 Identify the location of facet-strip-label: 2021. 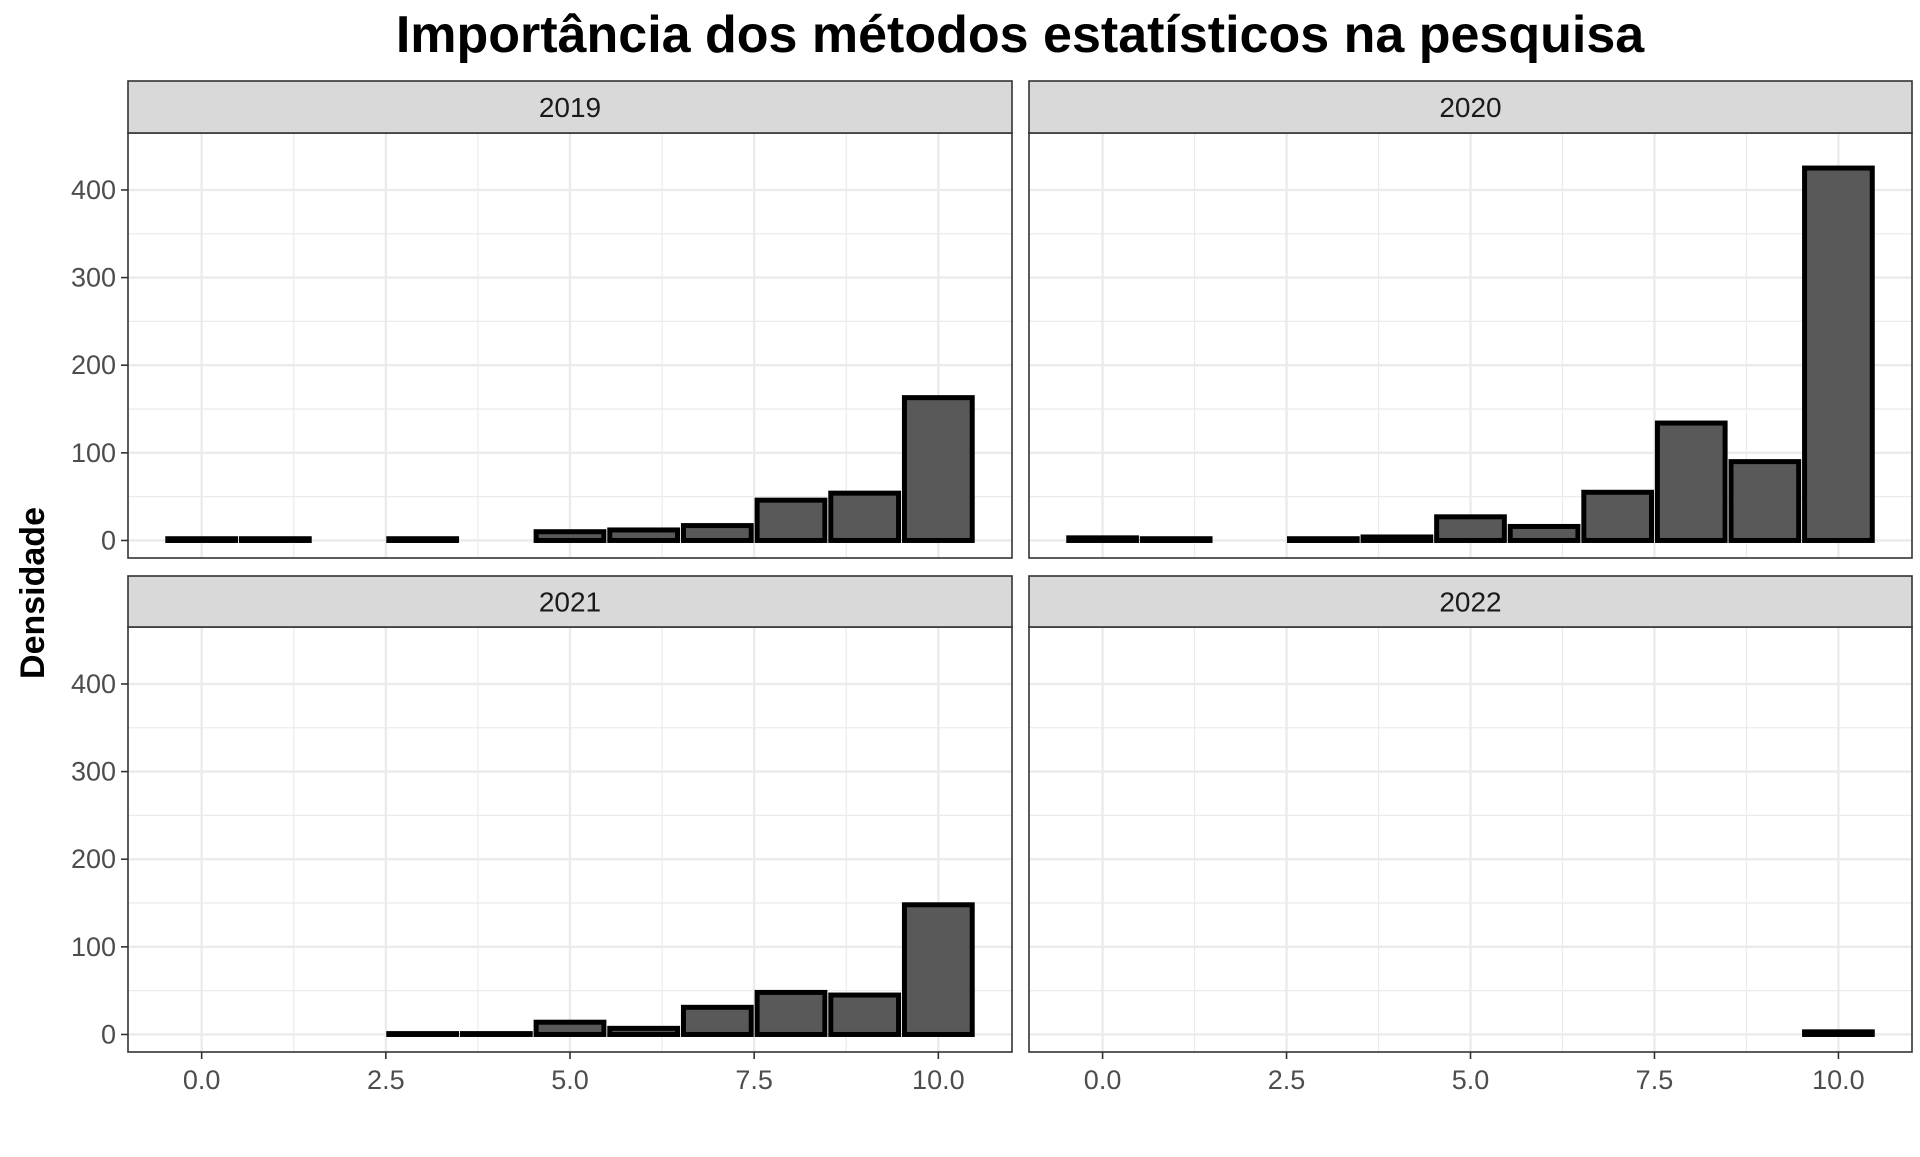
(570, 602).